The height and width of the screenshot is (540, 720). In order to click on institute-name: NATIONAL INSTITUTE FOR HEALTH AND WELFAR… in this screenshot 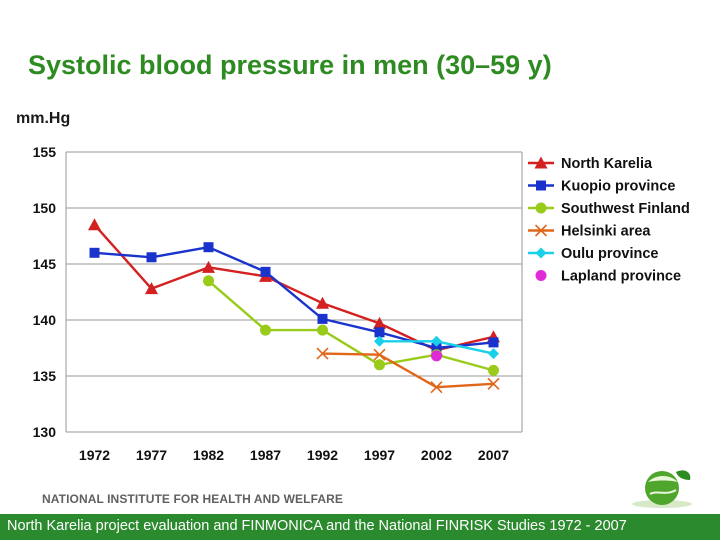, I will do `click(192, 499)`.